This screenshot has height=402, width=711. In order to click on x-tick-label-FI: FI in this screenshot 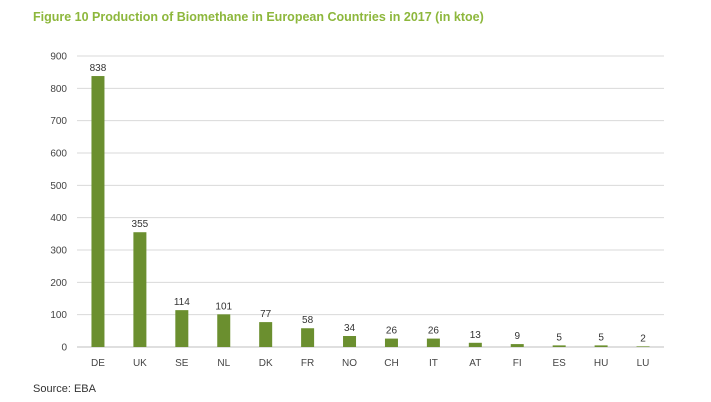, I will do `click(517, 363)`.